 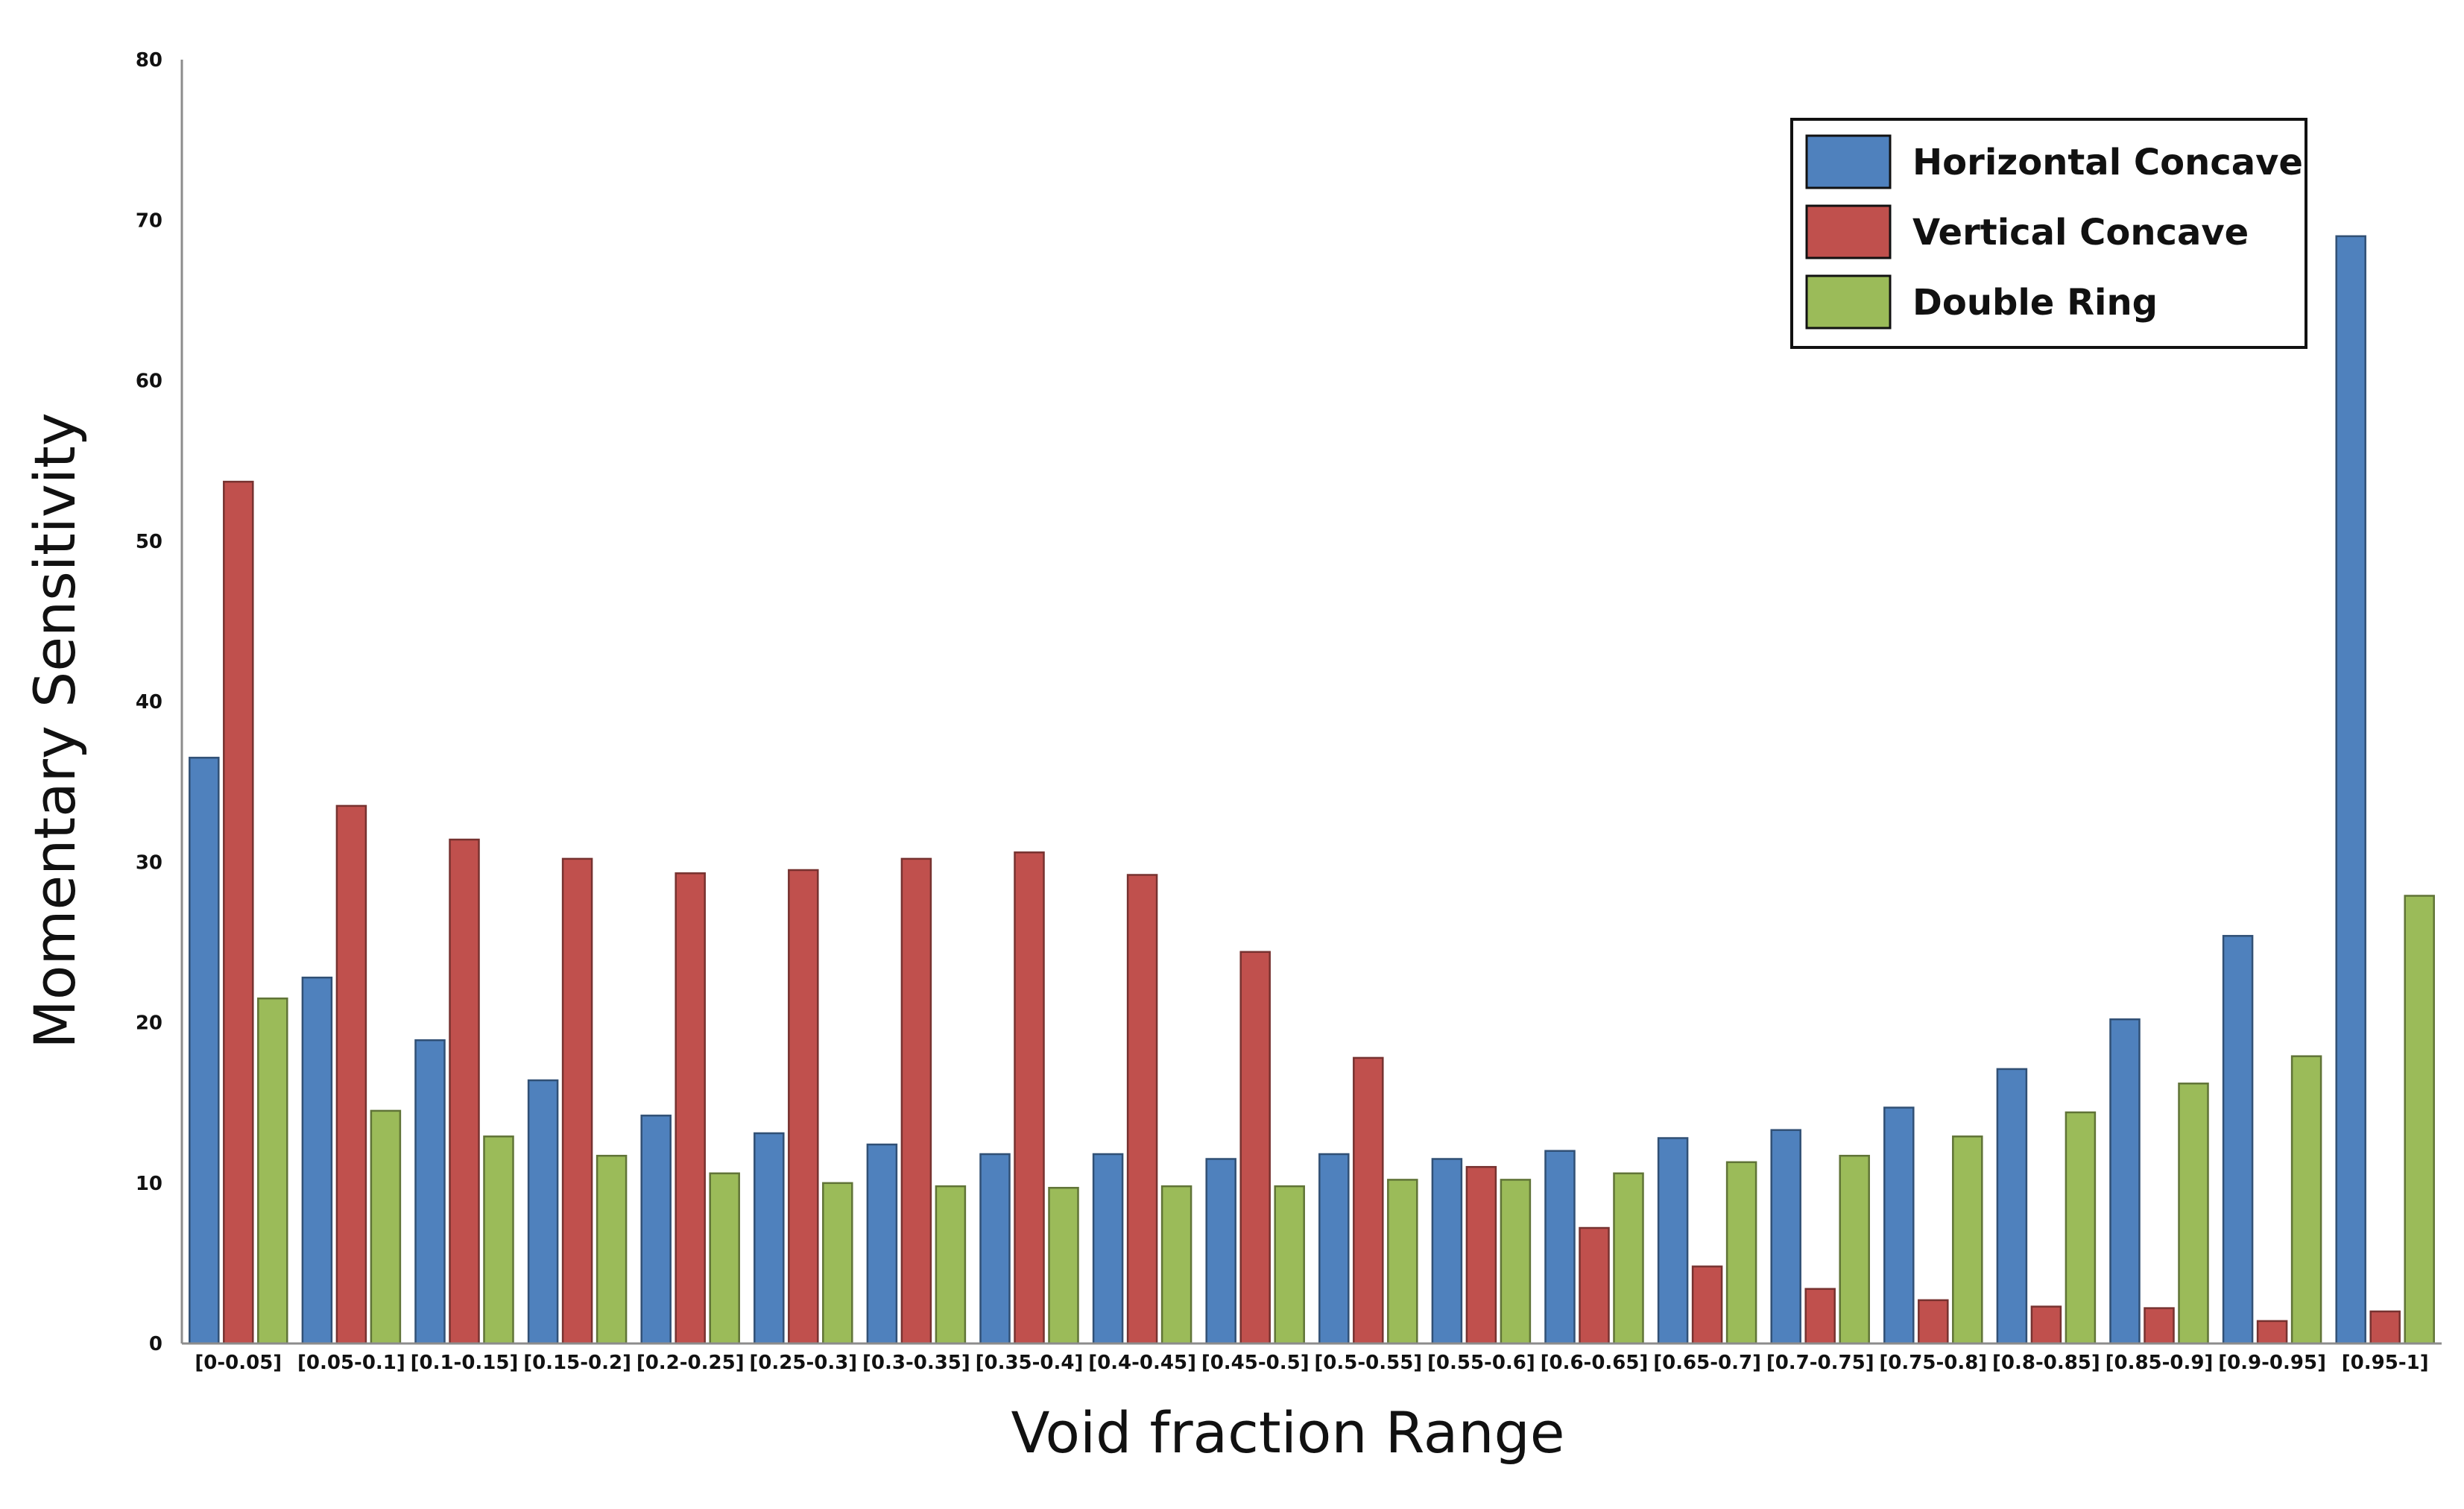 I want to click on x-tick-label-13: [0.65-0.7], so click(x=1707, y=1363).